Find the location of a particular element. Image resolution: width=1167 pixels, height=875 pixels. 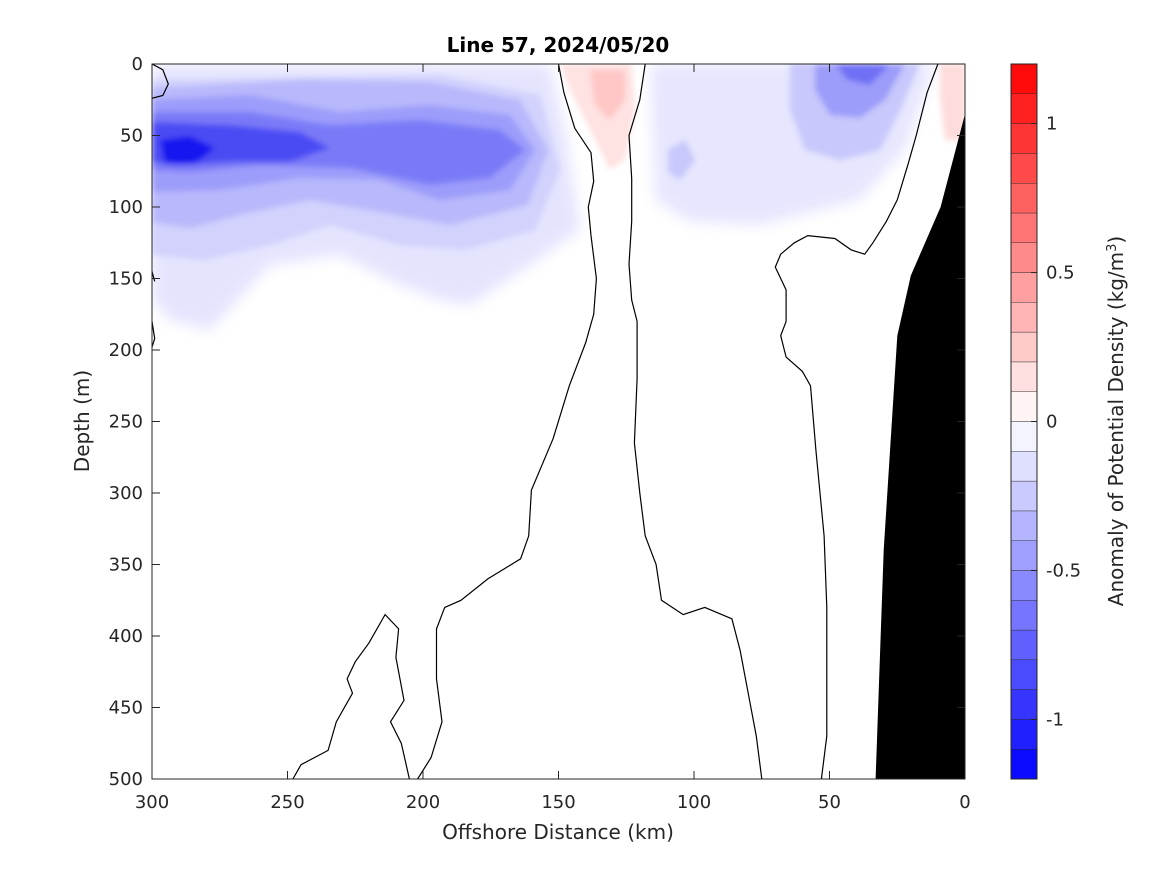

x-tick-label: 0 is located at coordinates (964, 802).